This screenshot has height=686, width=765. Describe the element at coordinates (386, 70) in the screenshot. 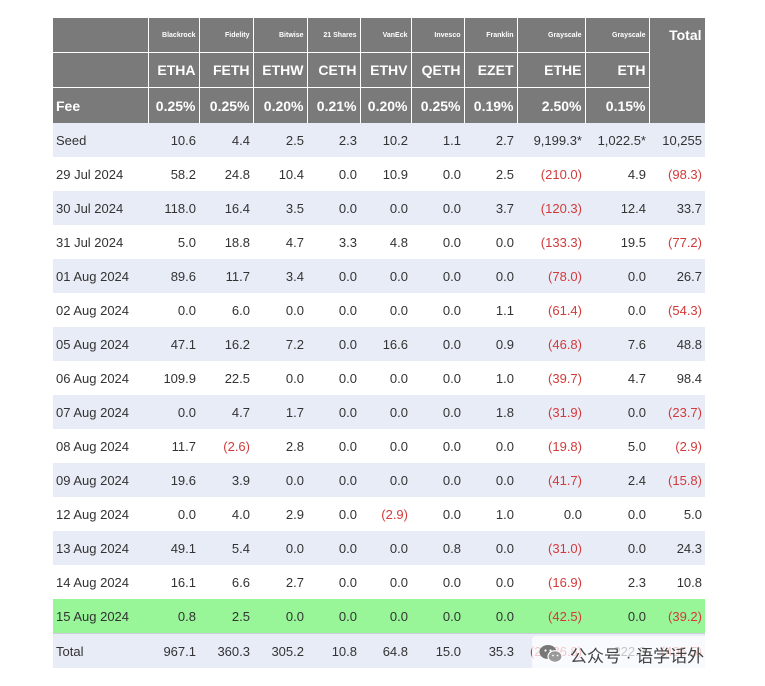

I see `ticker-header: ETHV` at that location.